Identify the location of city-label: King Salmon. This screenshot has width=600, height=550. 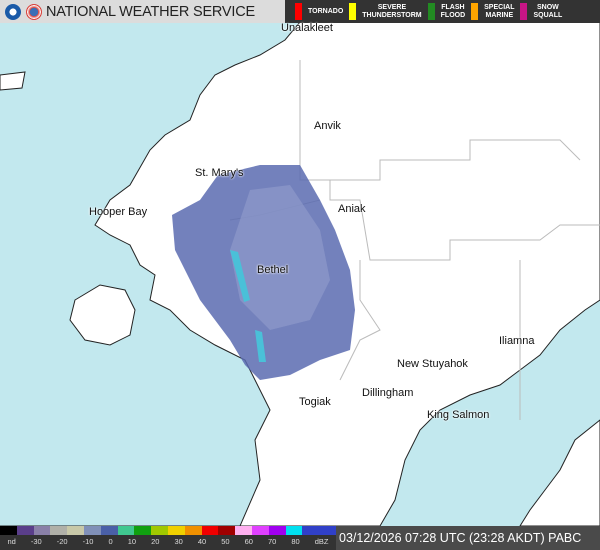
(458, 415).